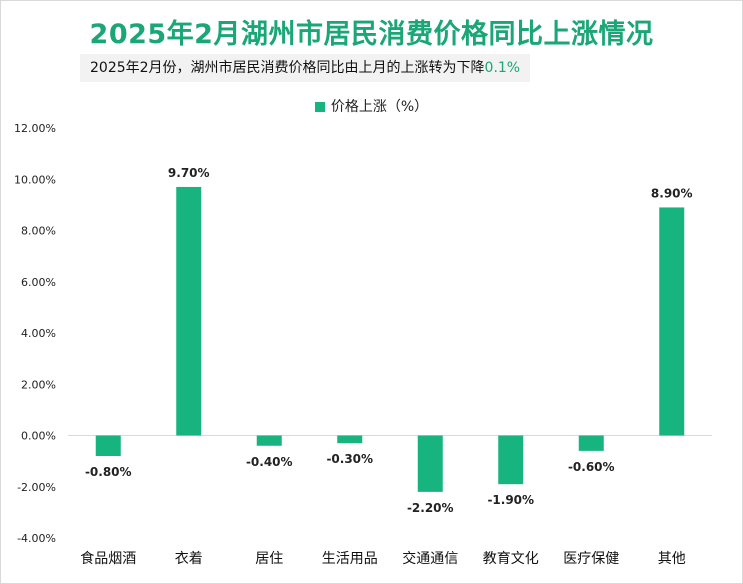 The width and height of the screenshot is (743, 584). Describe the element at coordinates (672, 559) in the screenshot. I see `x-tick-label: 其他` at that location.